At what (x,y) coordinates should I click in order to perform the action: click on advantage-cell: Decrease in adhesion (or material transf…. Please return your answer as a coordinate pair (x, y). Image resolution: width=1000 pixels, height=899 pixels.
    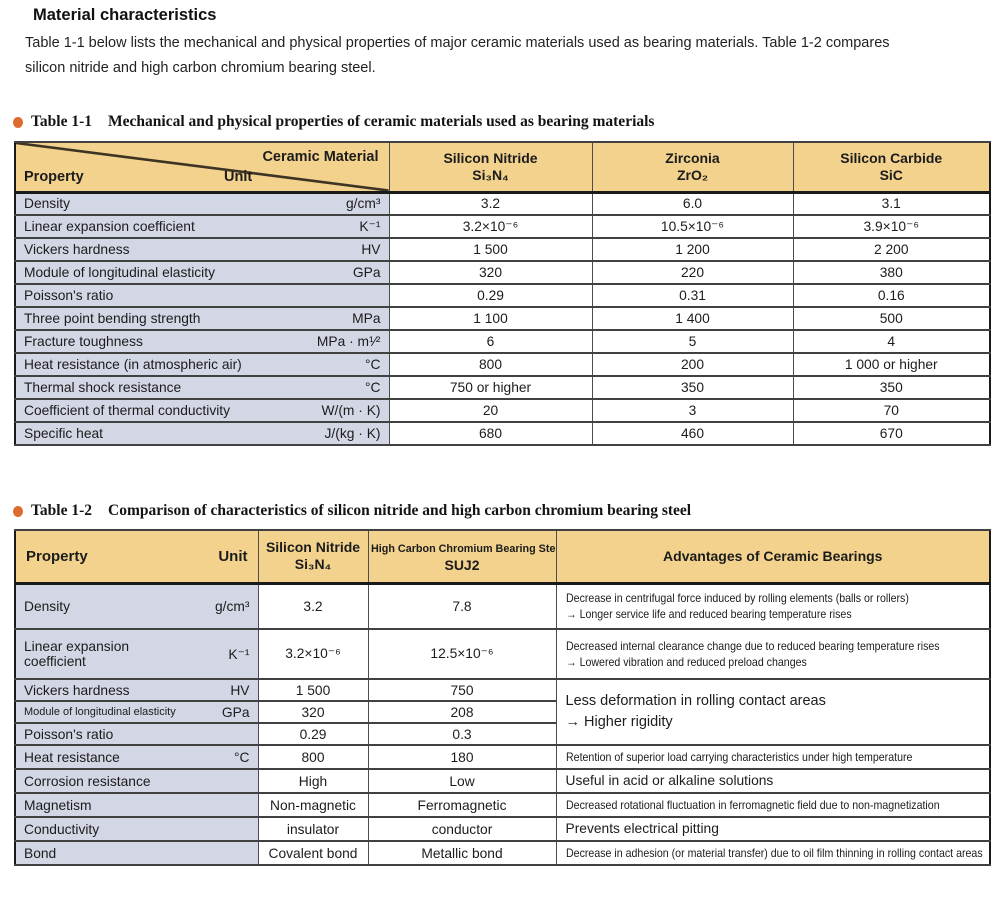
    Looking at the image, I should click on (773, 853).